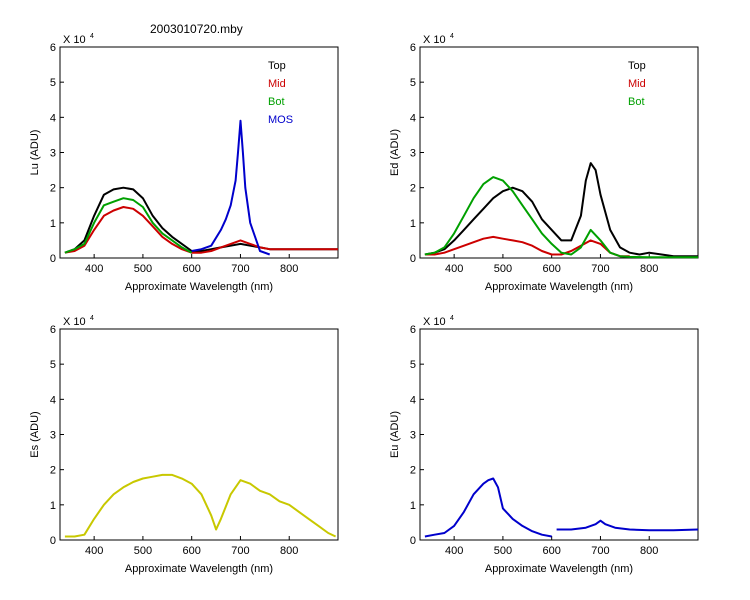 This screenshot has width=750, height=600. What do you see at coordinates (395, 434) in the screenshot?
I see `y-axis-label: Eu (ADU)` at bounding box center [395, 434].